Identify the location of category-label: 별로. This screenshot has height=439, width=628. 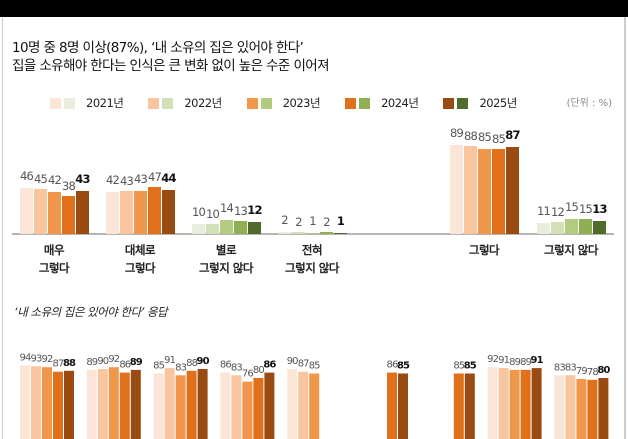
(226, 250).